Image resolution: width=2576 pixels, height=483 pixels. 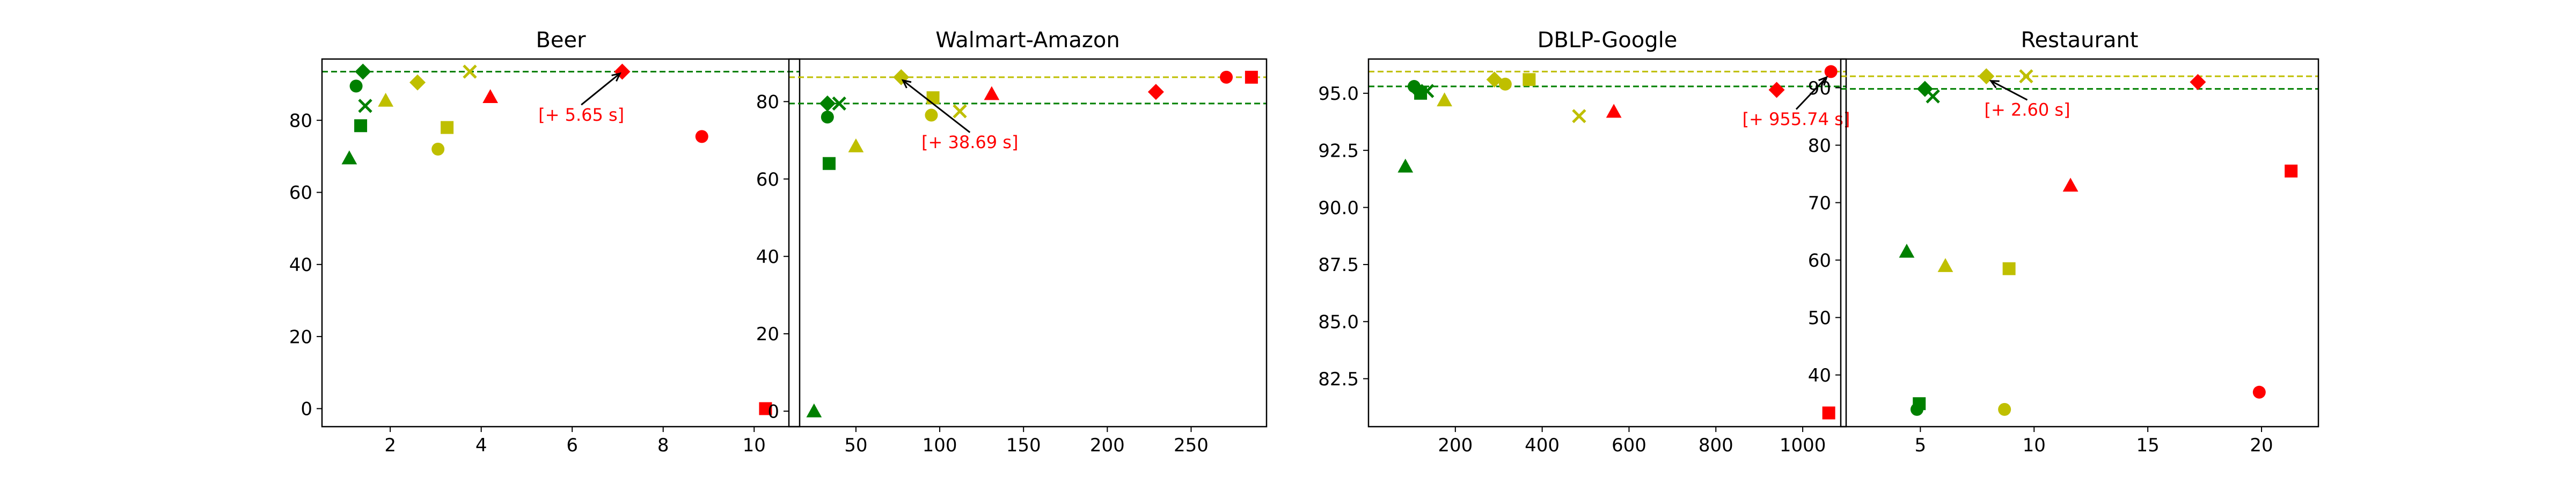 What do you see at coordinates (572, 445) in the screenshot?
I see `x-tick-label: 6` at bounding box center [572, 445].